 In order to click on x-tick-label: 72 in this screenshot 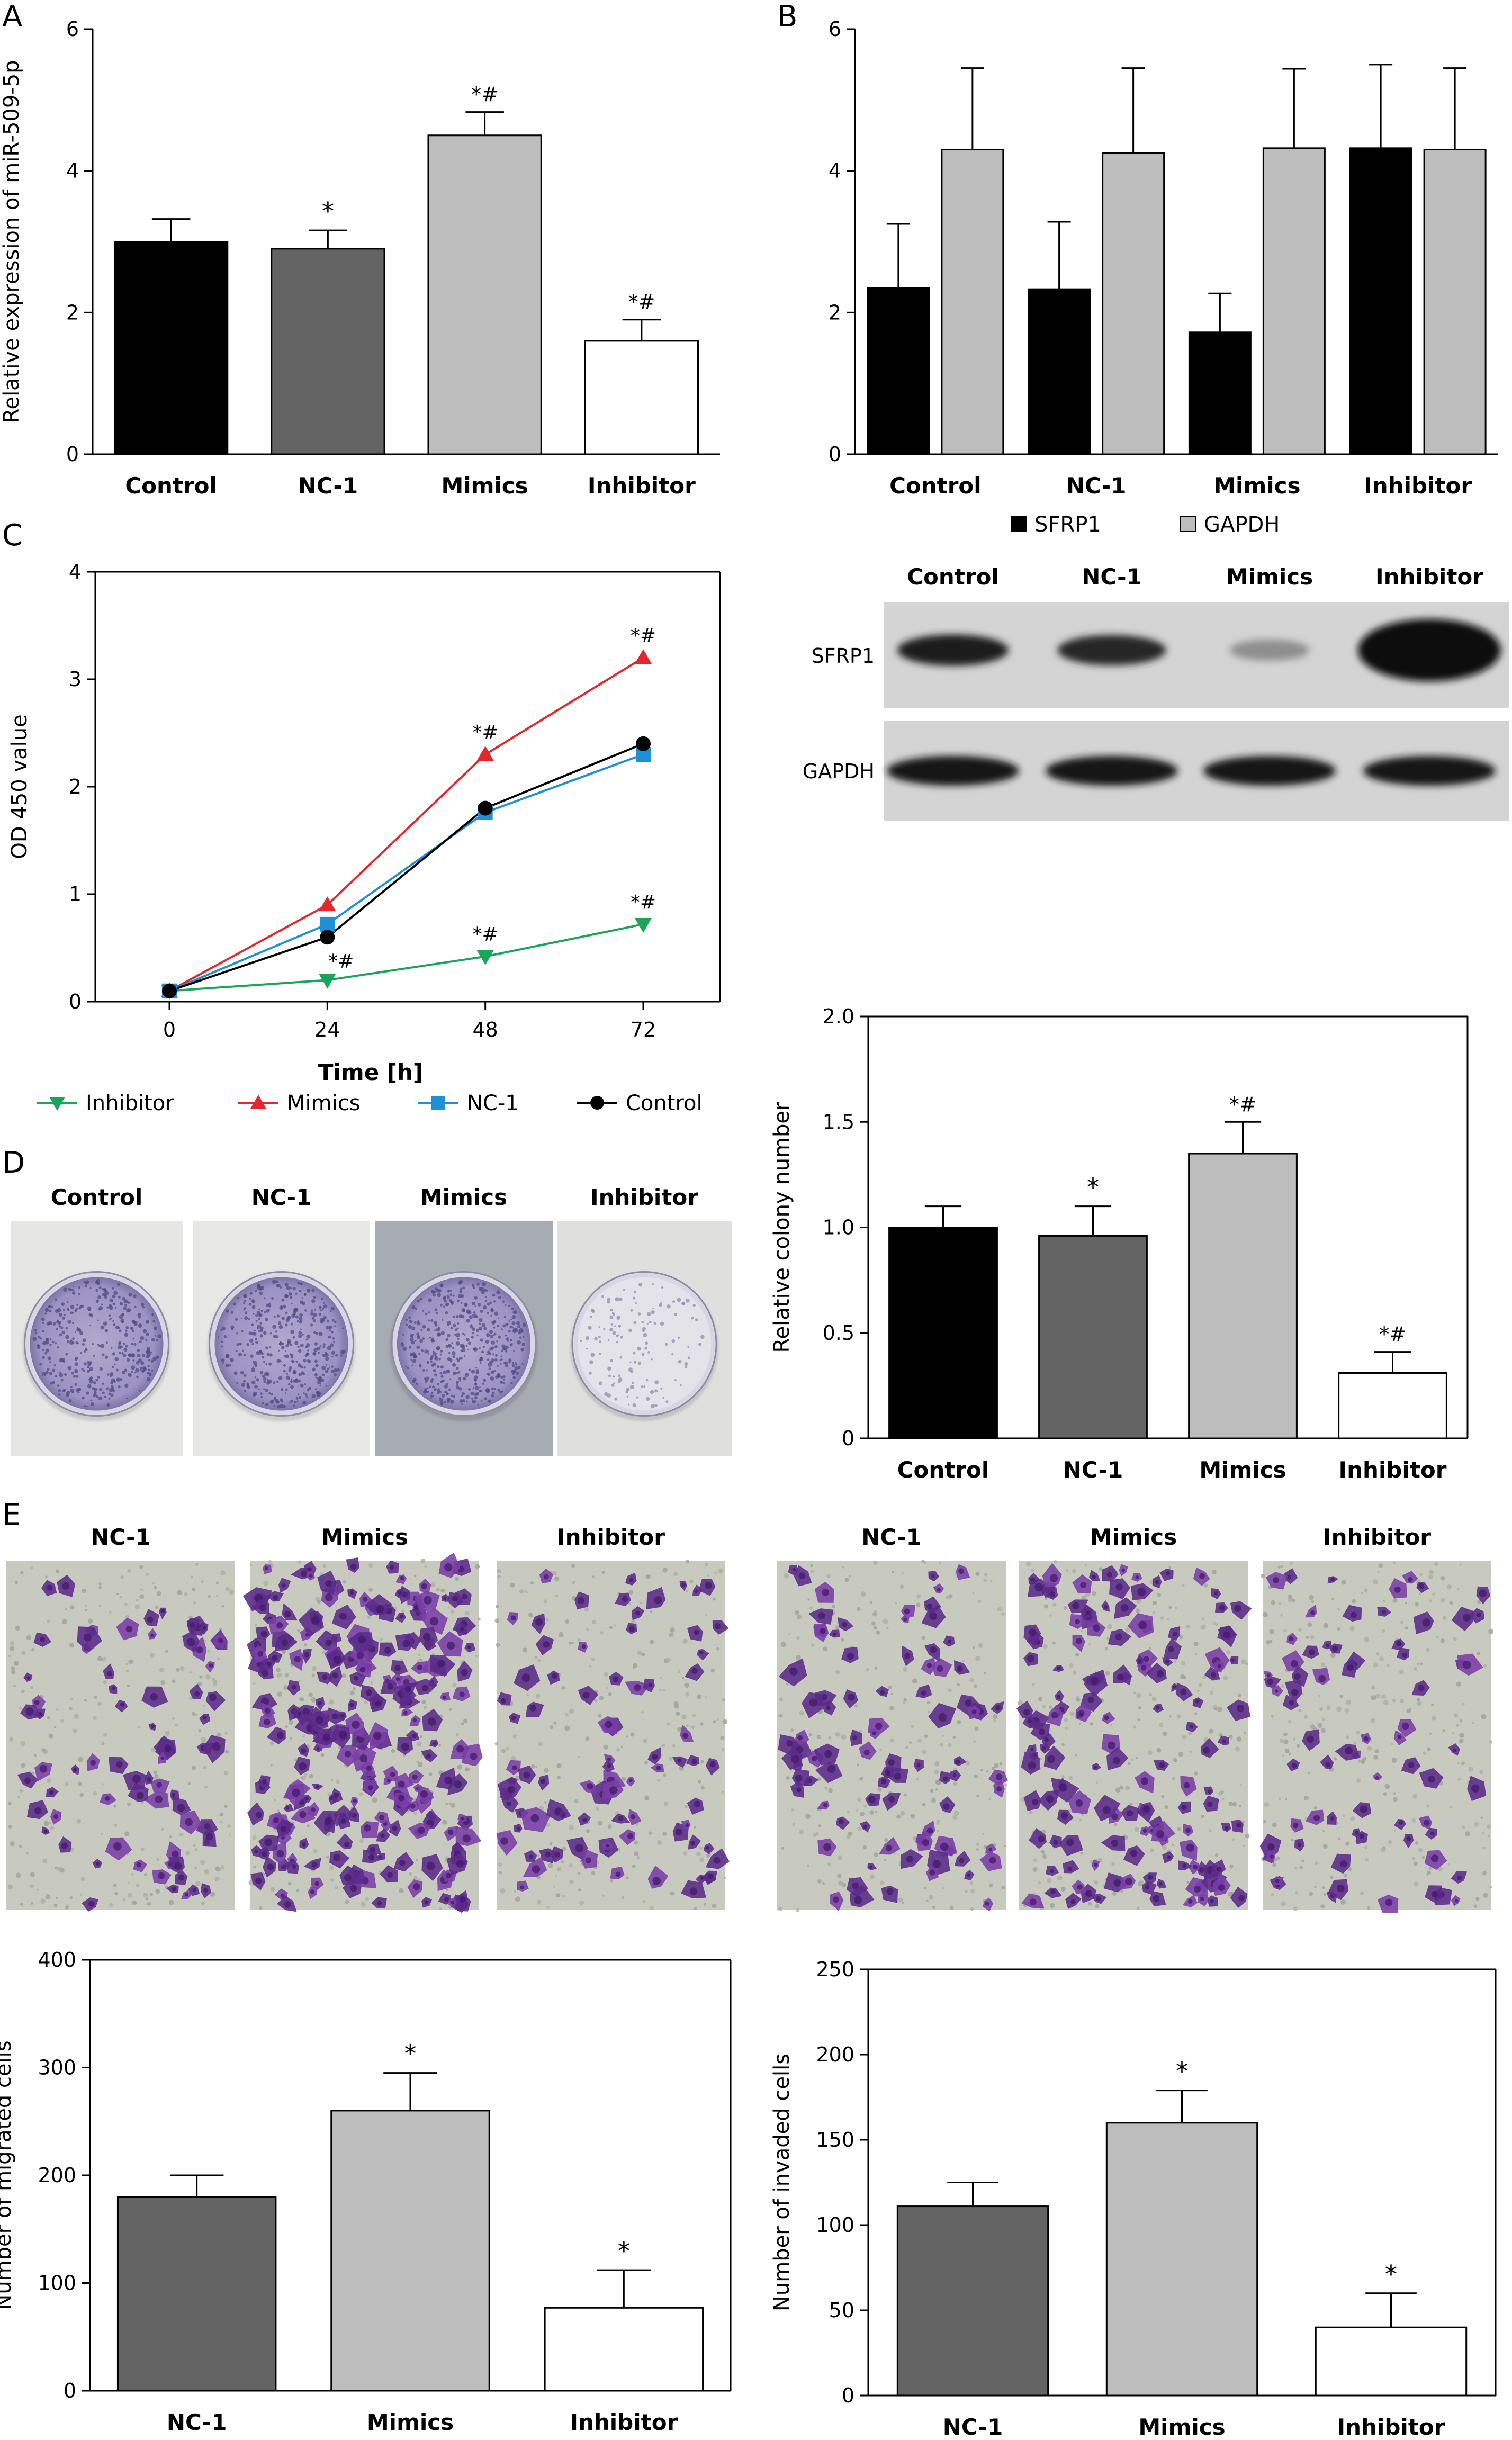, I will do `click(643, 1030)`.